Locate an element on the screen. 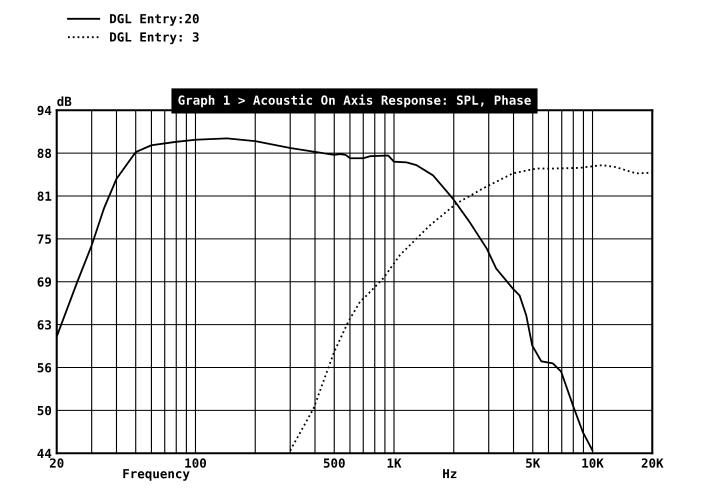 Image resolution: width=709 pixels, height=490 pixels. x-tick-label: 500 is located at coordinates (334, 463).